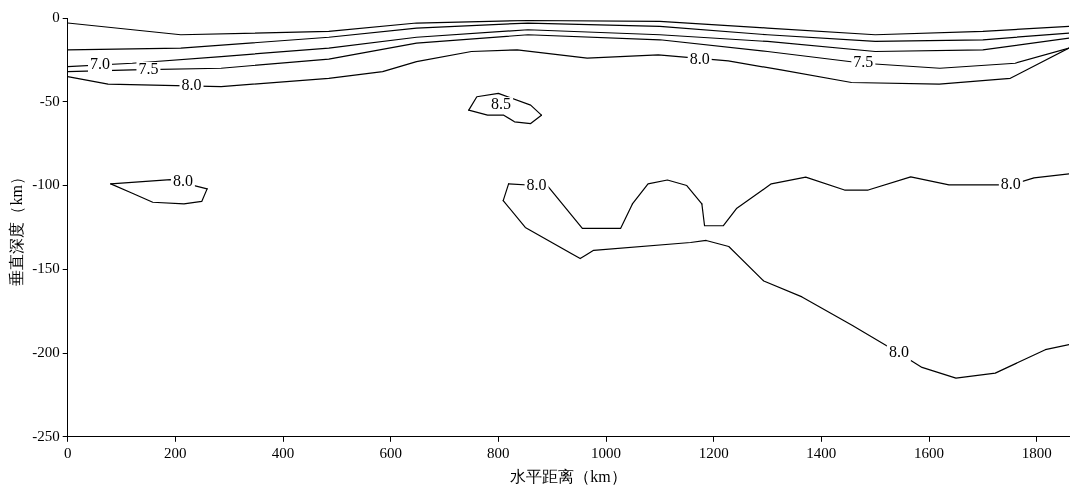  Describe the element at coordinates (821, 452) in the screenshot. I see `x-tick-label: 1400` at that location.